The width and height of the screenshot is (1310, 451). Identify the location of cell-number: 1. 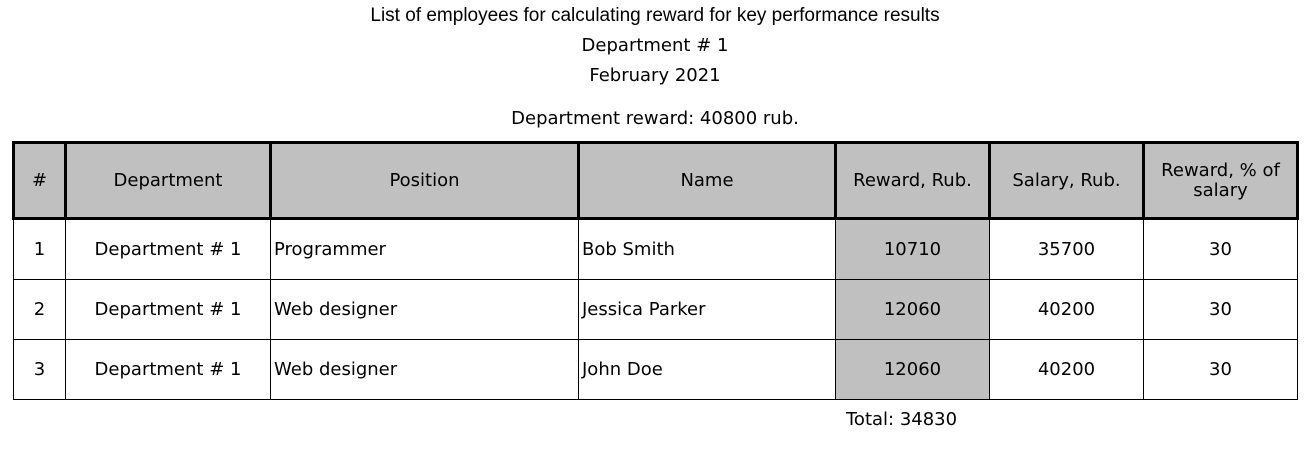
(39, 249).